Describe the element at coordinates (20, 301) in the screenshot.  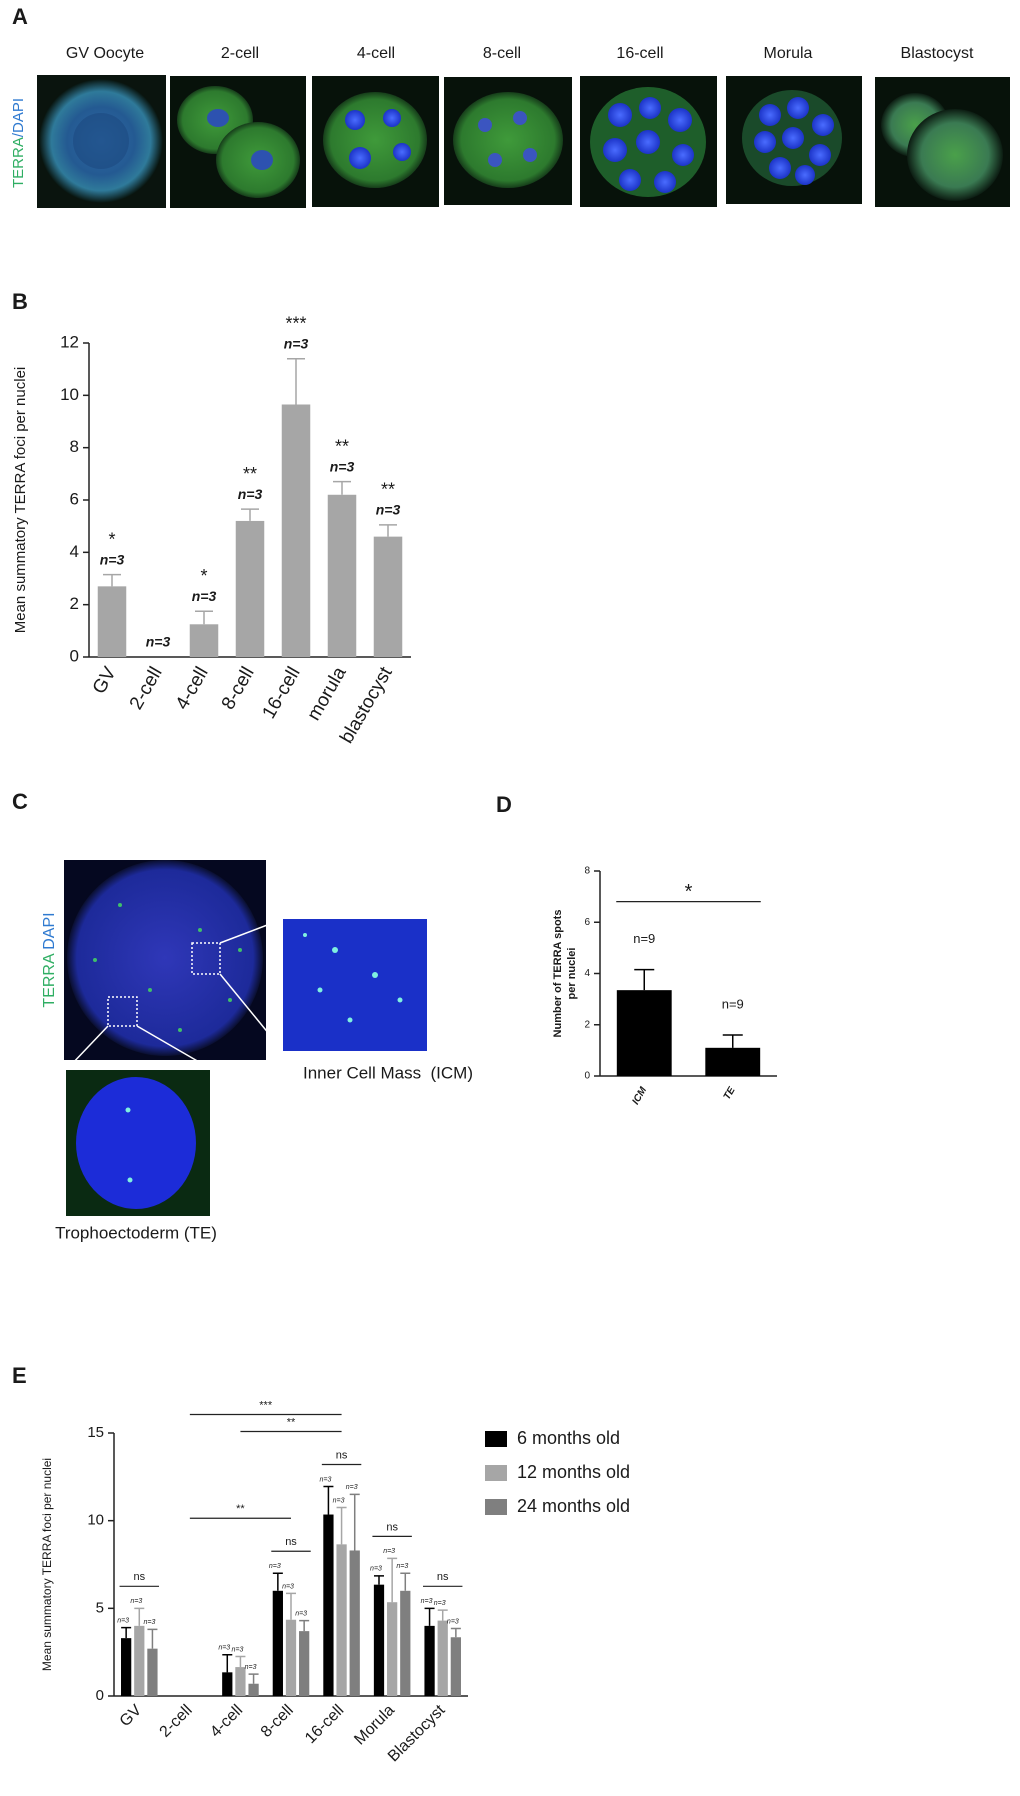
I see `panel-label: B` at that location.